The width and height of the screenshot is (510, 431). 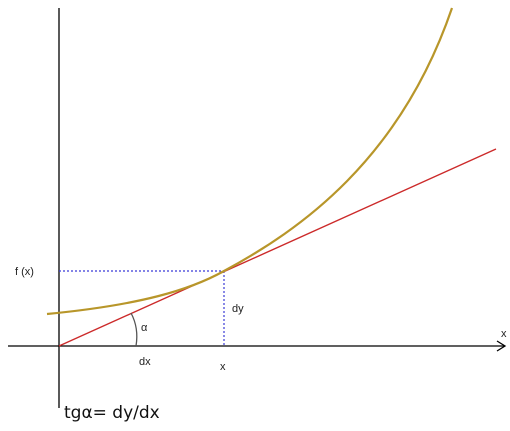 I want to click on dx-label: dx, so click(x=145, y=362).